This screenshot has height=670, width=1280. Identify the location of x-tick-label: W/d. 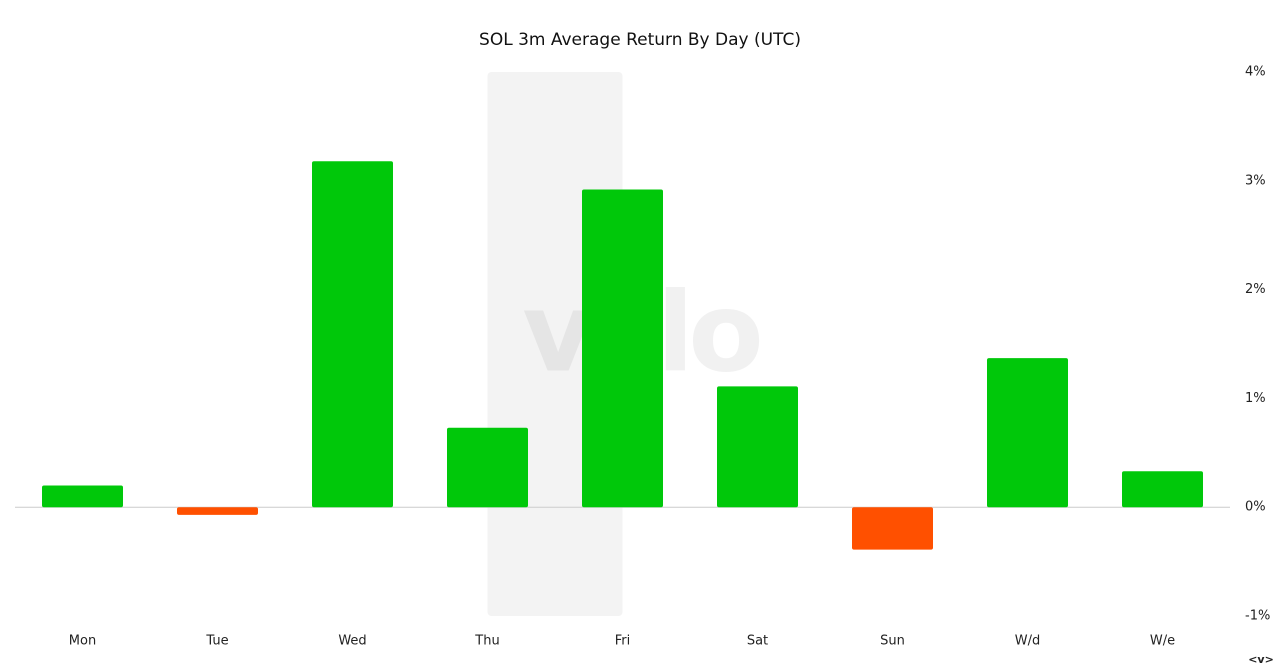
(1028, 641).